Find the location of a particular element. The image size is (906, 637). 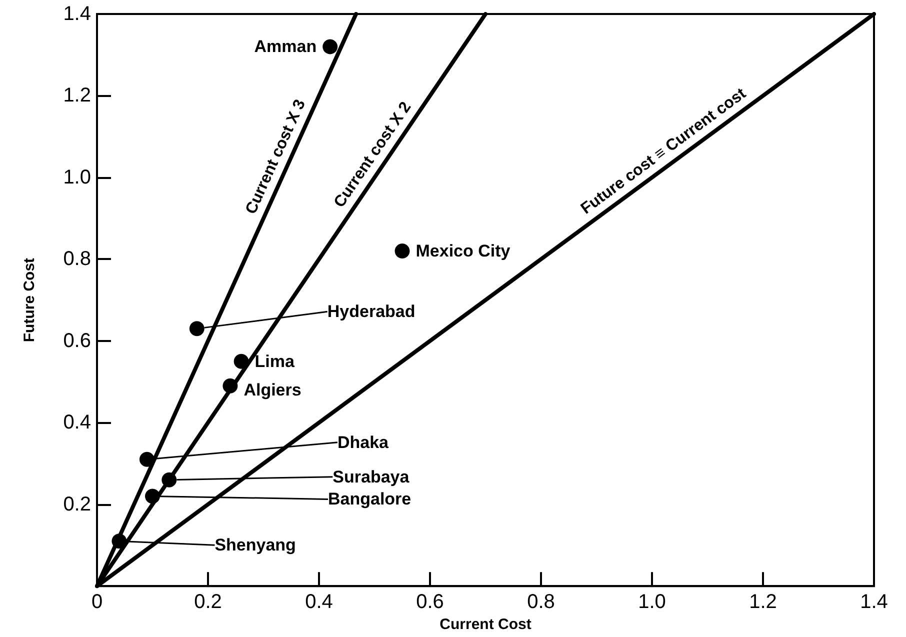

y-tick-label: 0.4 is located at coordinates (77, 423).